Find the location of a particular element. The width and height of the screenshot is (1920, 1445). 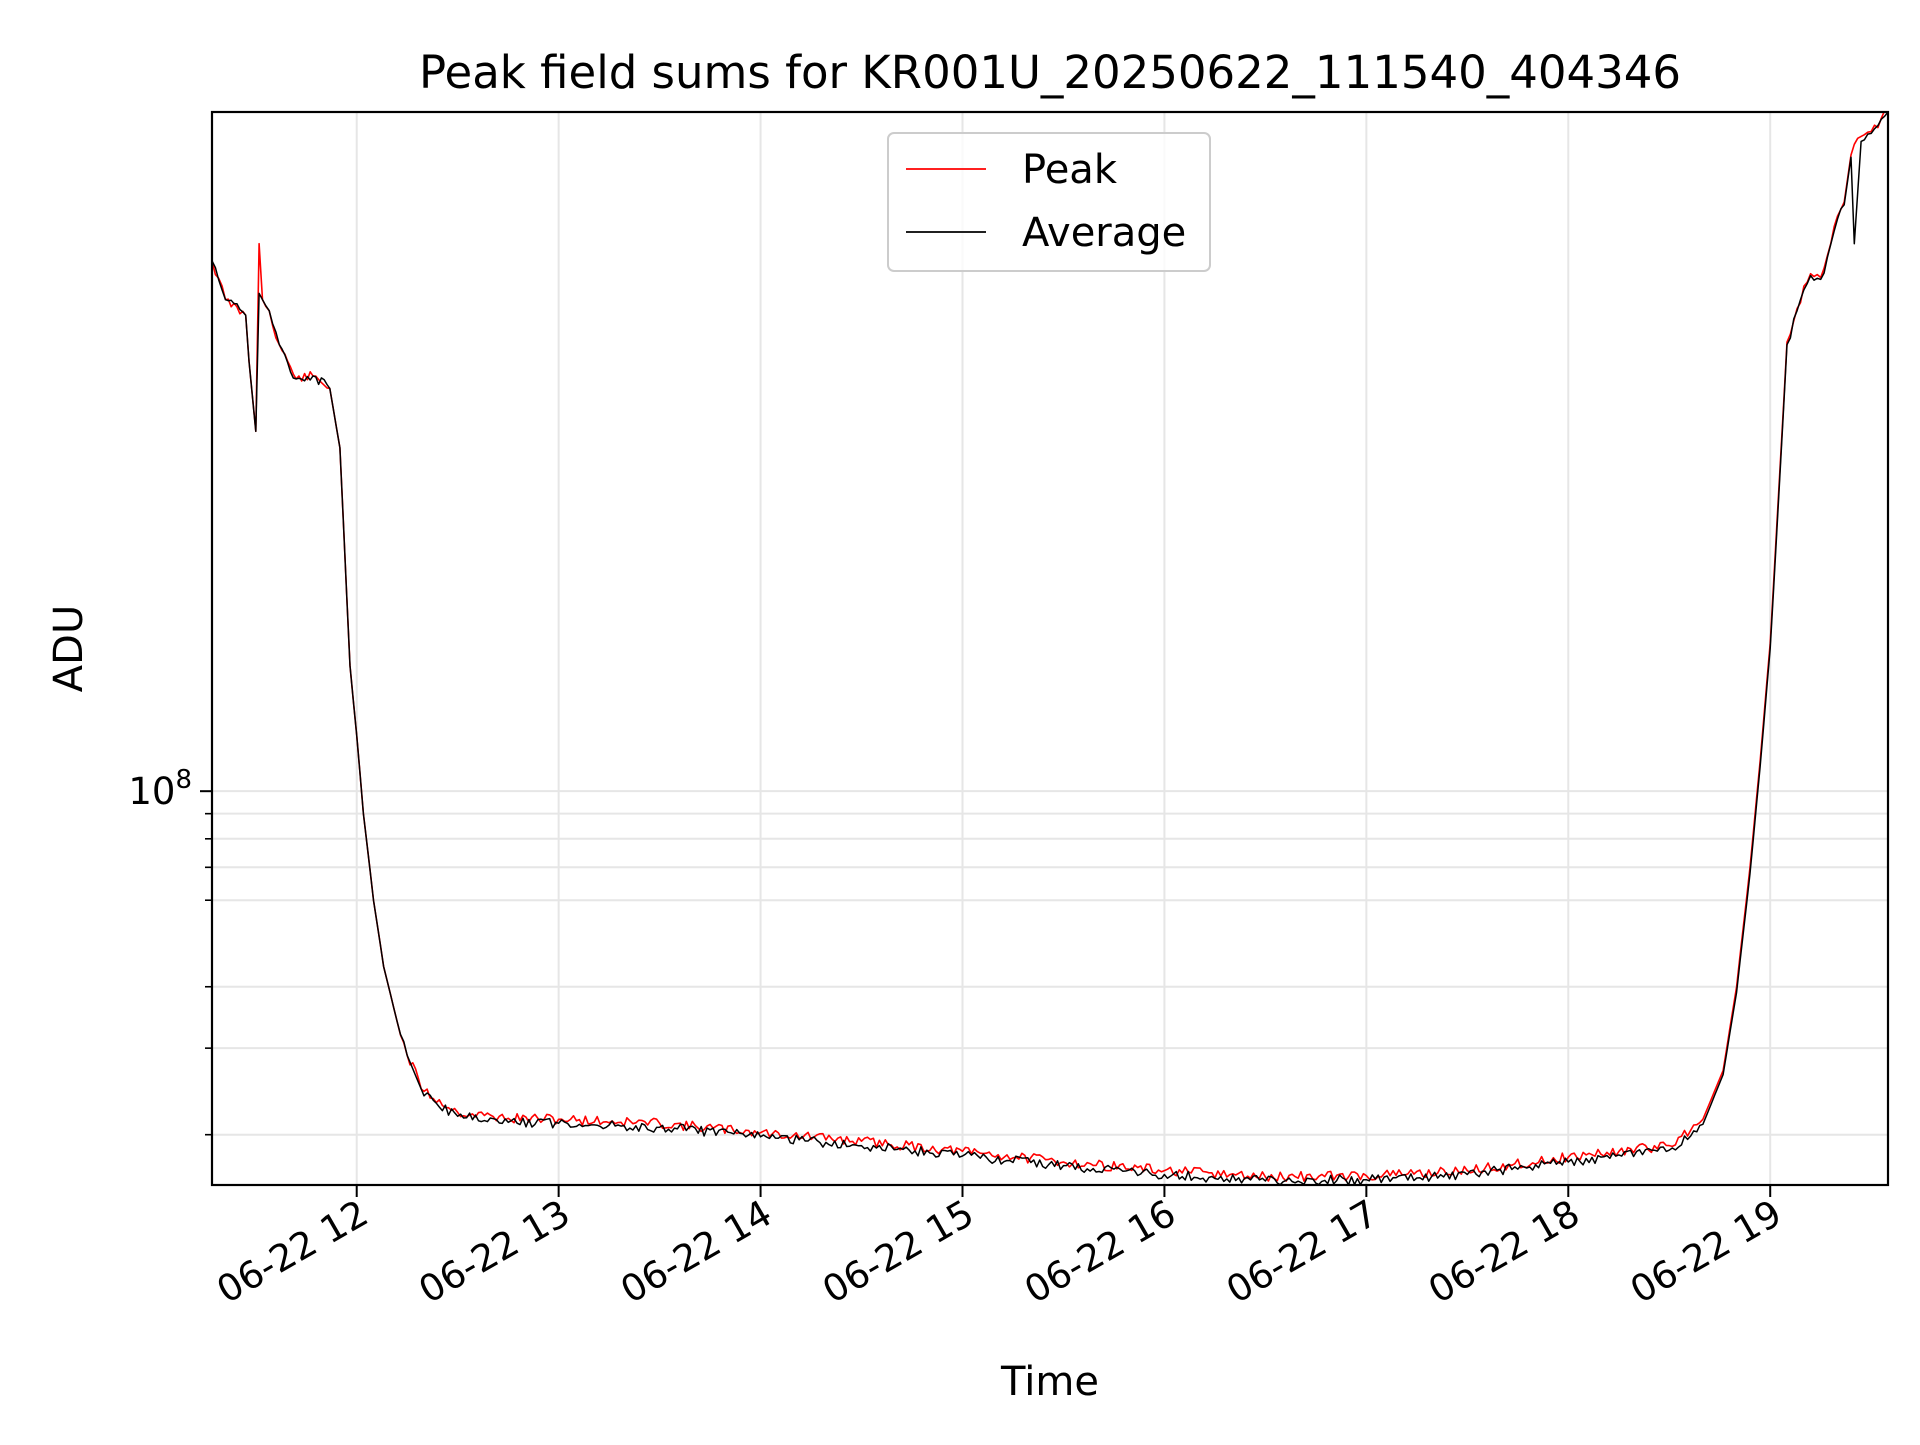

y-tick-label: 108 is located at coordinates (160, 789).